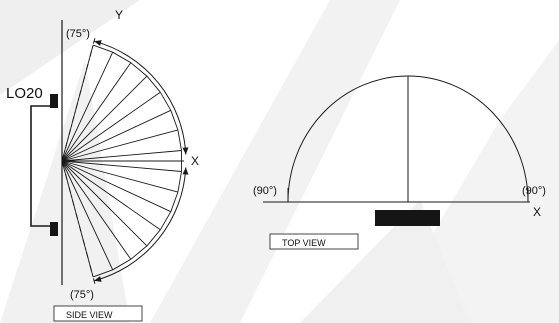 The height and width of the screenshot is (323, 559). I want to click on arc-arrowhead-bottom-end, so click(98, 279).